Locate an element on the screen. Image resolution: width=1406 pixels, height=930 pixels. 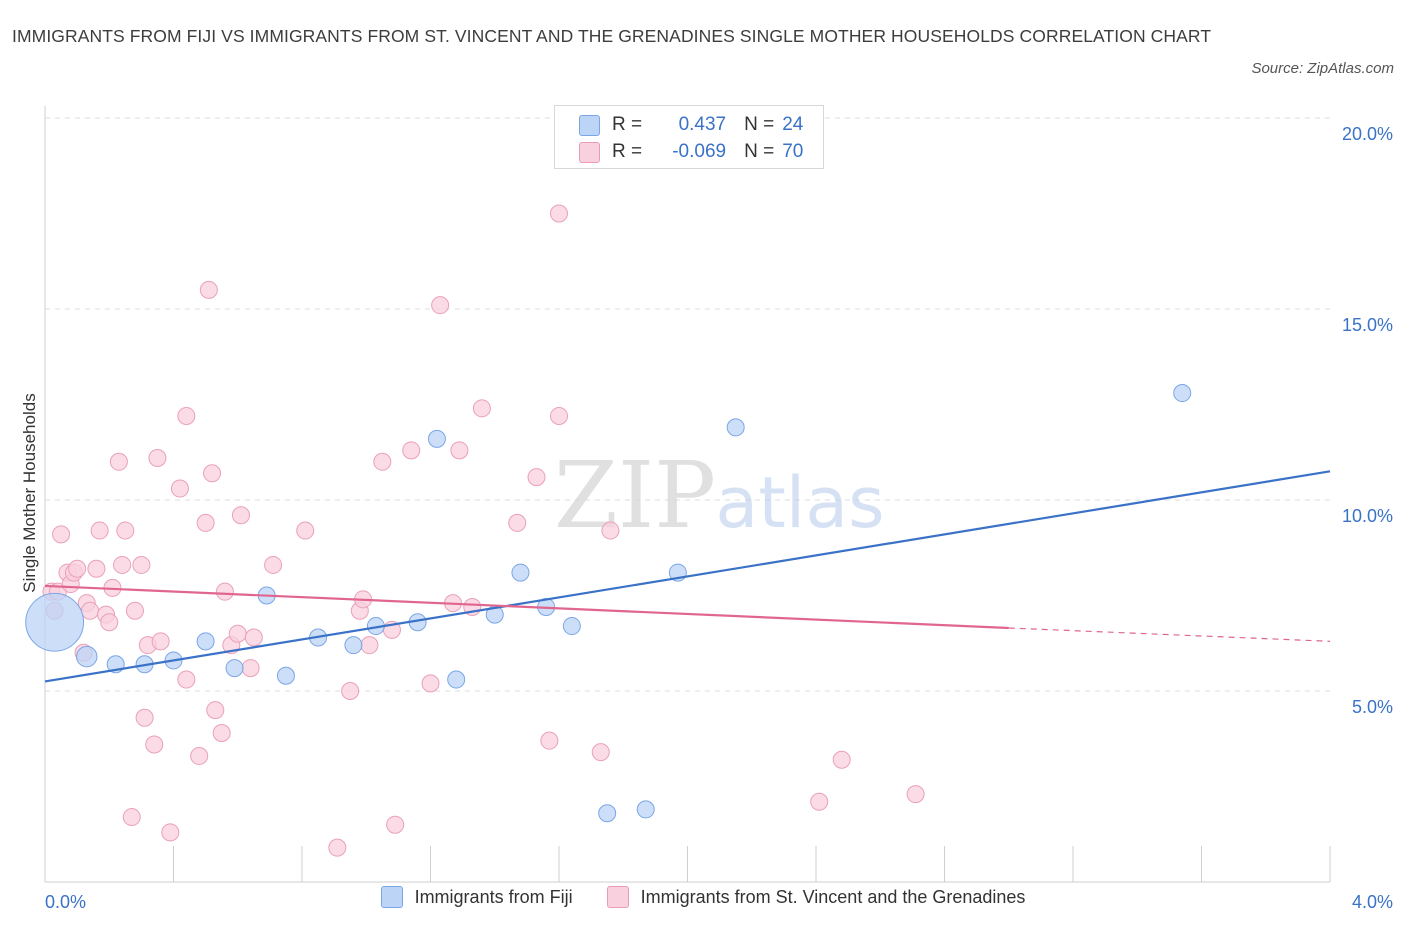
stvincent-r-label: R = is located at coordinates (627, 151).